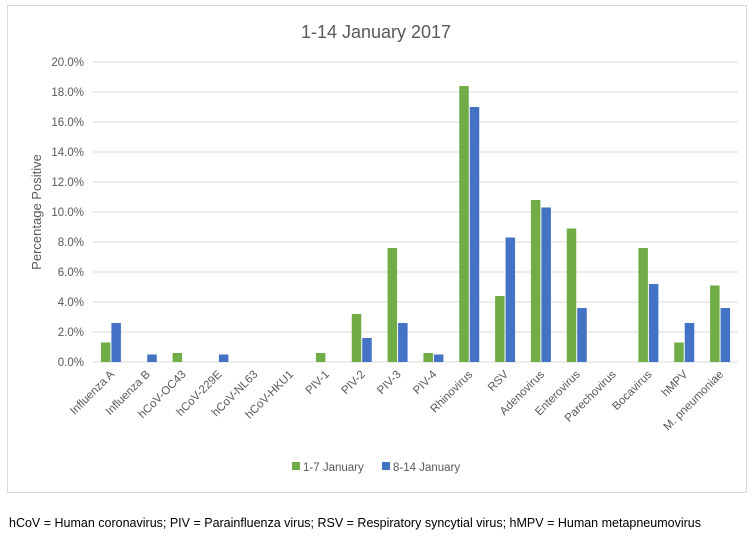 This screenshot has width=753, height=555. Describe the element at coordinates (71, 363) in the screenshot. I see `y-tick-label: 0.0%` at that location.